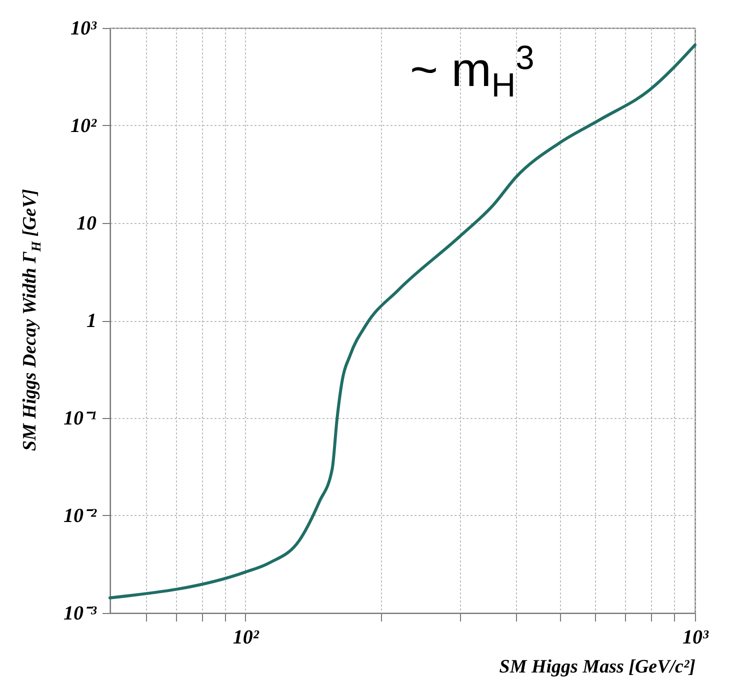  I want to click on y-tick-label: 10³, so click(84, 29).